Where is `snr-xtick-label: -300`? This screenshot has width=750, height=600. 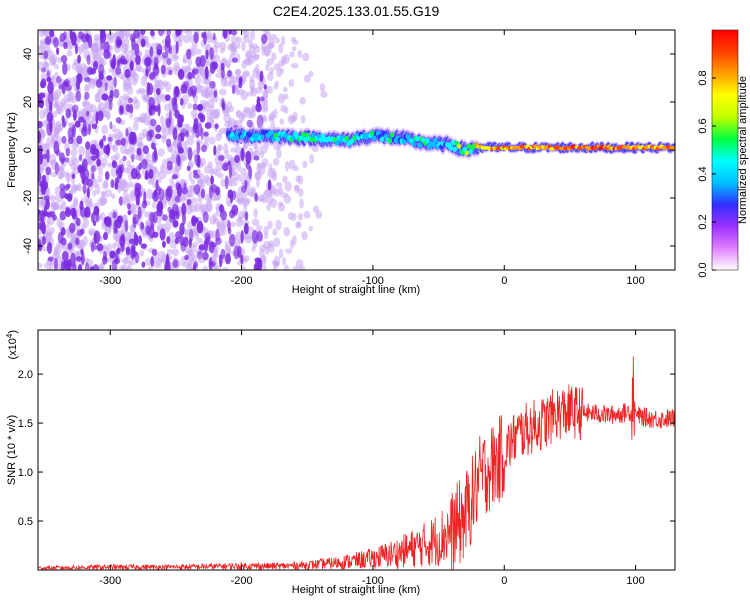 snr-xtick-label: -300 is located at coordinates (110, 581).